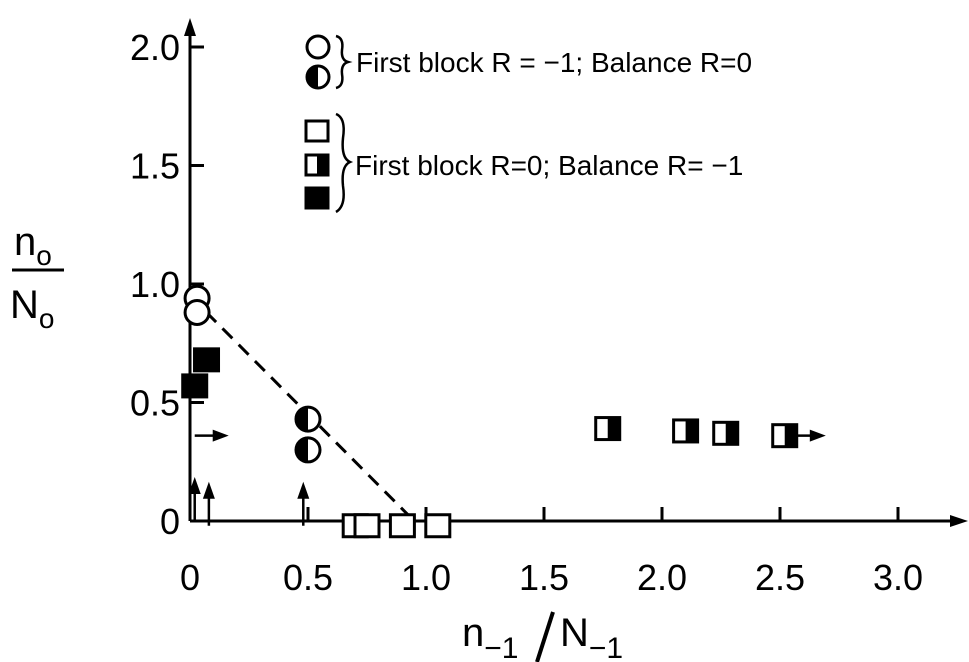 The image size is (969, 662). Describe the element at coordinates (197, 312) in the screenshot. I see `open-circle-point` at that location.